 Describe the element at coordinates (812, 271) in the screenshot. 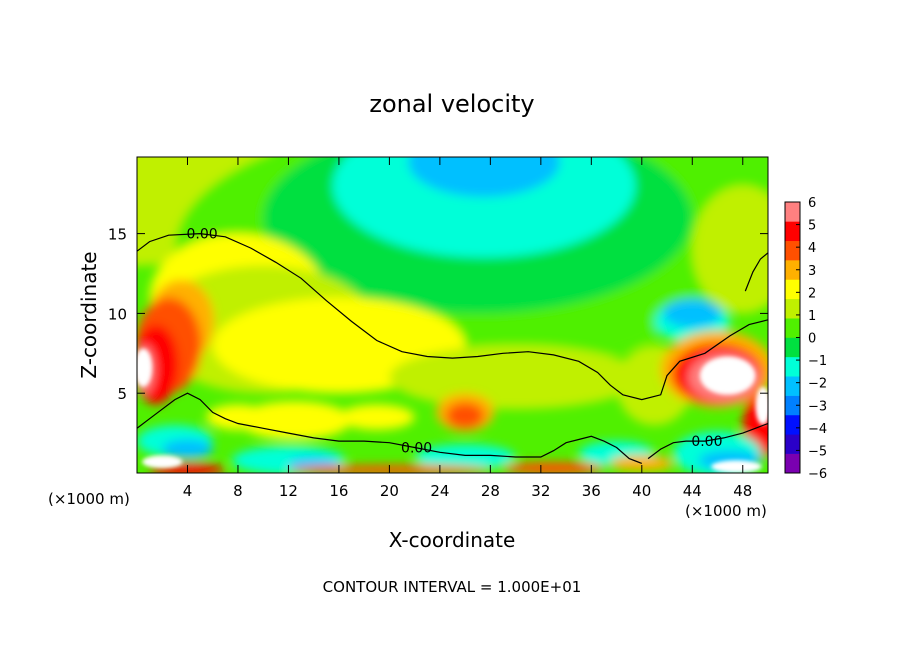

I see `colorbar-label: 3` at that location.